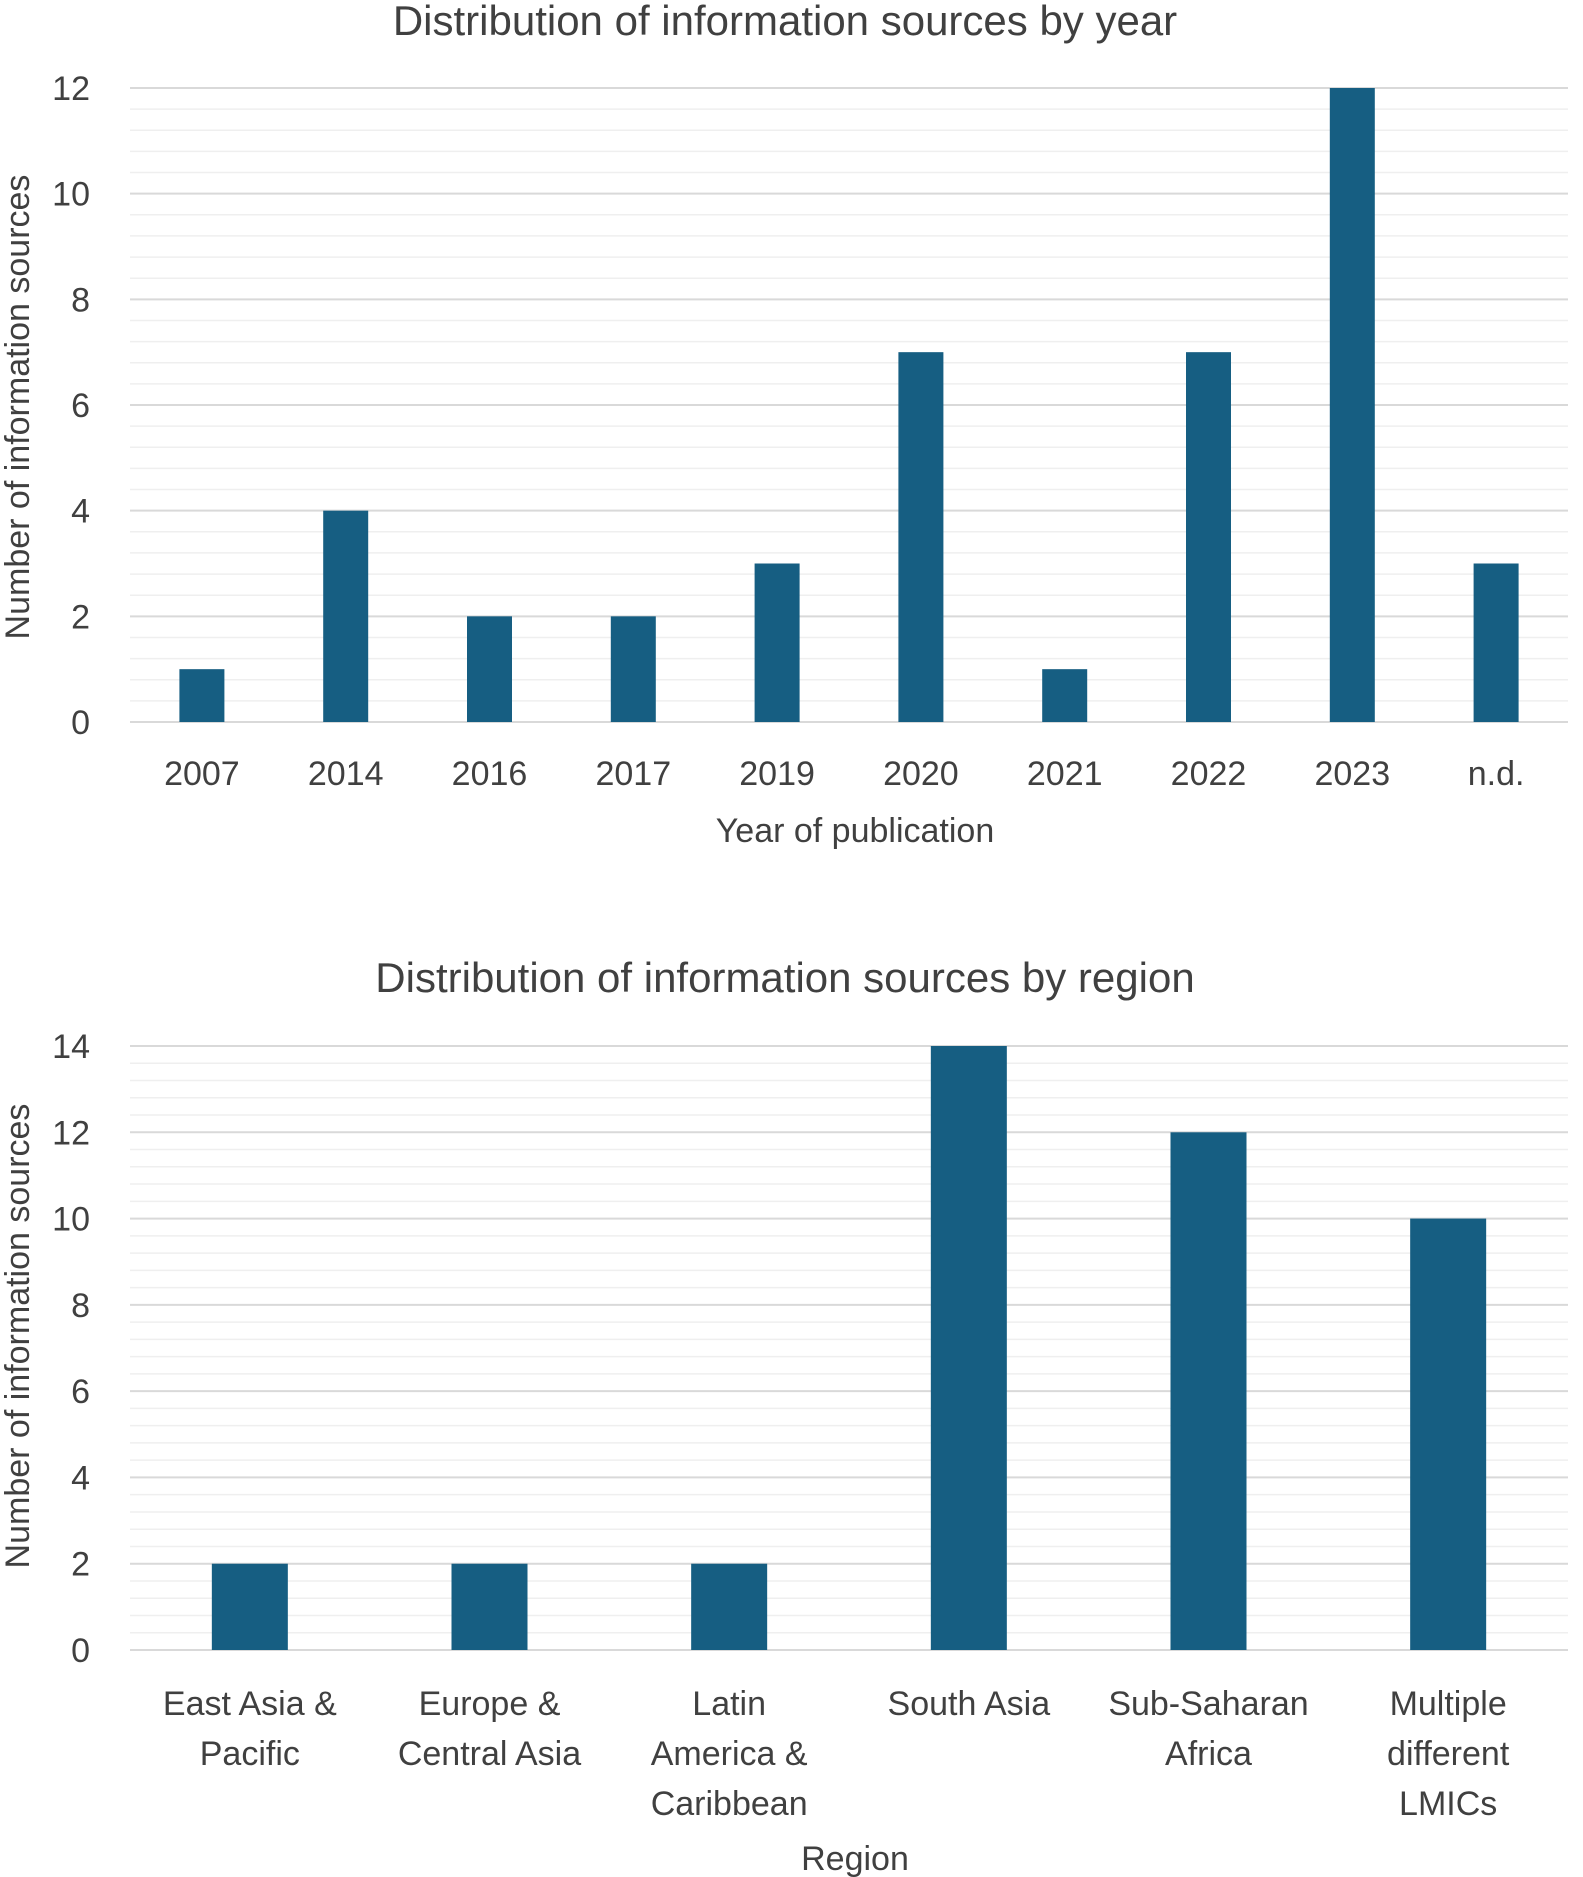 The width and height of the screenshot is (1583, 1877). I want to click on x-tick-label: East Asia & Pacific, so click(250, 1729).